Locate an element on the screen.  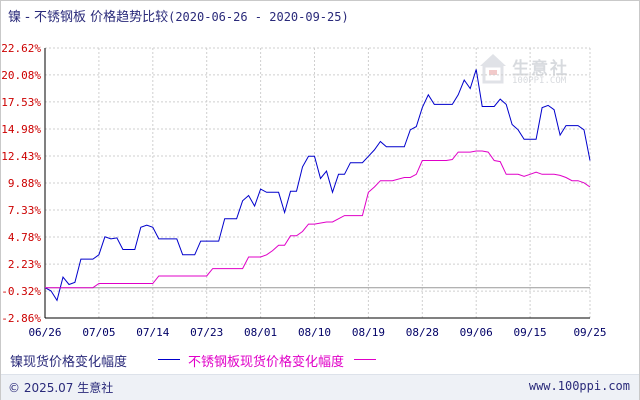
legend-label-nickel: 镍现货价格变化幅度 is located at coordinates (69, 362).